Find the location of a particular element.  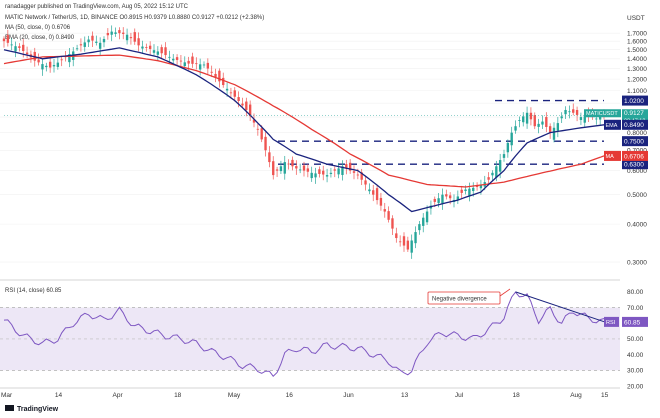

annotation-box is located at coordinates (464, 298).